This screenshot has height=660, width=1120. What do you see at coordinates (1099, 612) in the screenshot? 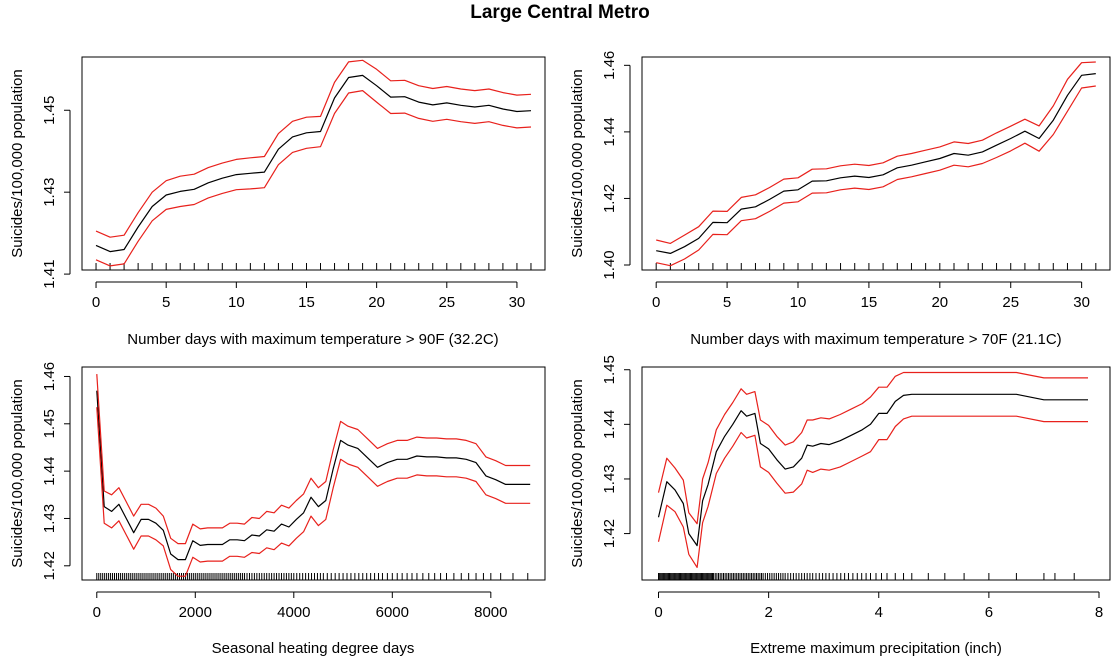
I see `x-tick-label: 8` at bounding box center [1099, 612].